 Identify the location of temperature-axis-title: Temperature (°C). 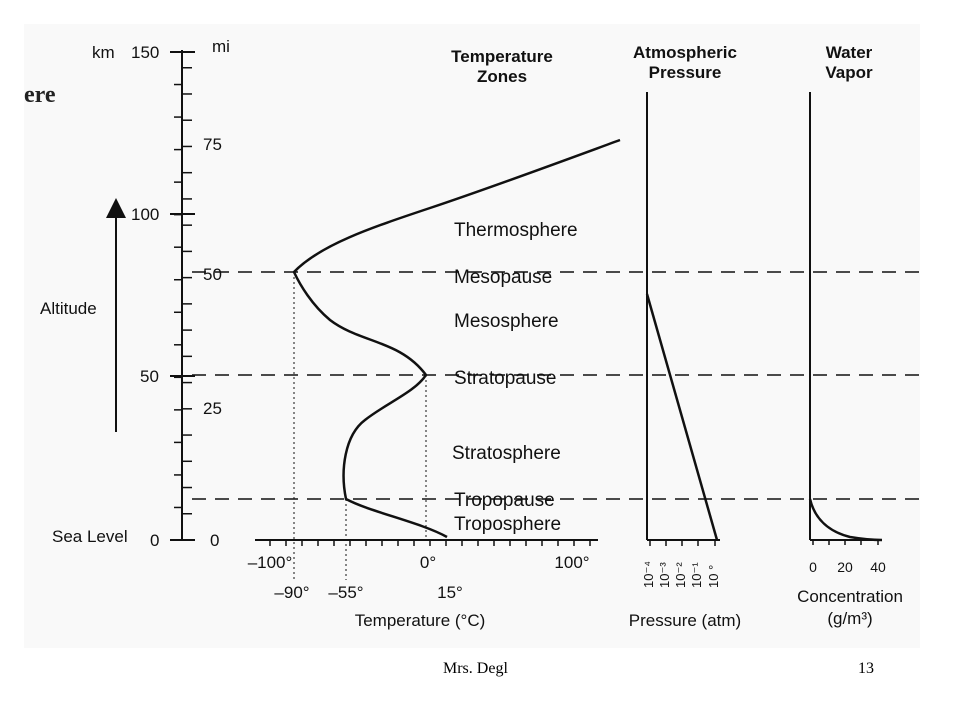
(420, 620).